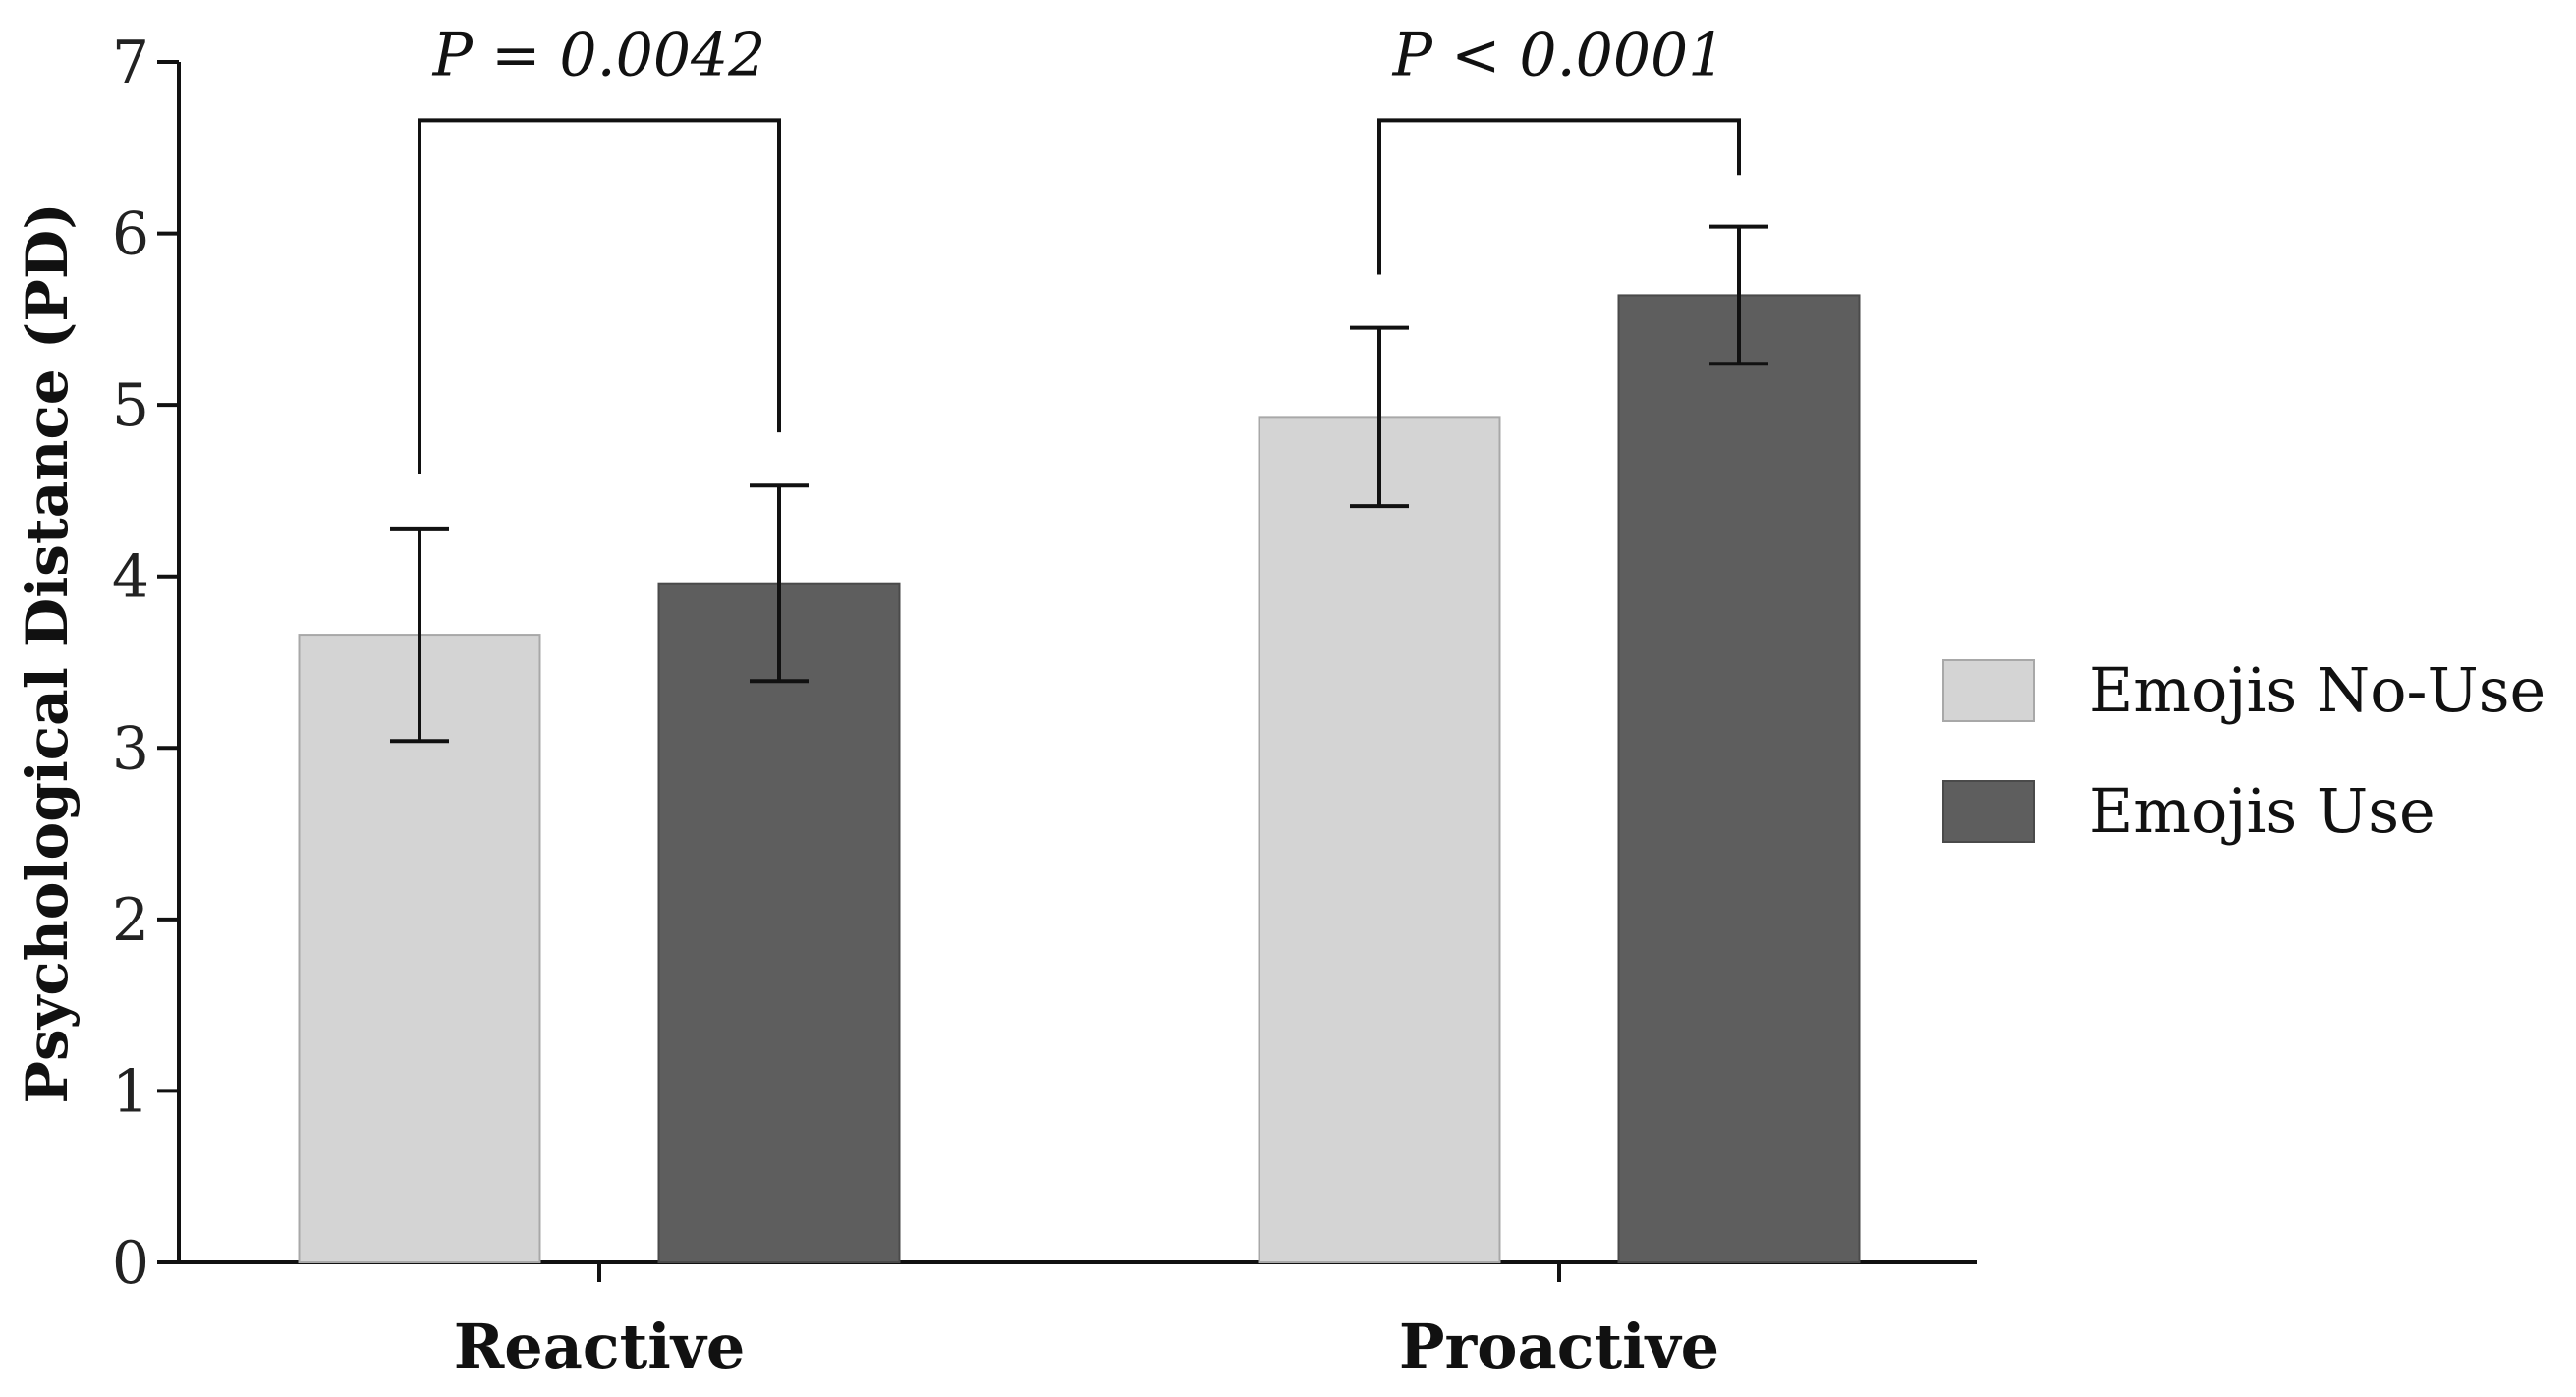 The image size is (2576, 1397). What do you see at coordinates (130, 748) in the screenshot?
I see `y-tick-label: 3` at bounding box center [130, 748].